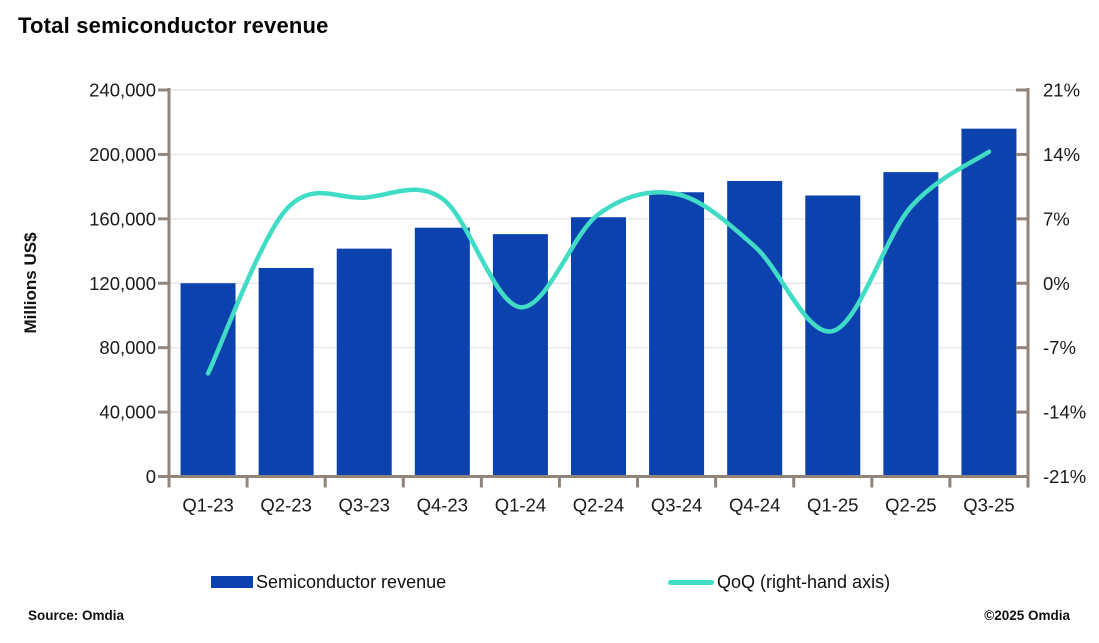 Image resolution: width=1099 pixels, height=643 pixels. What do you see at coordinates (122, 154) in the screenshot?
I see `left-axis-tick-label: 200,000` at bounding box center [122, 154].